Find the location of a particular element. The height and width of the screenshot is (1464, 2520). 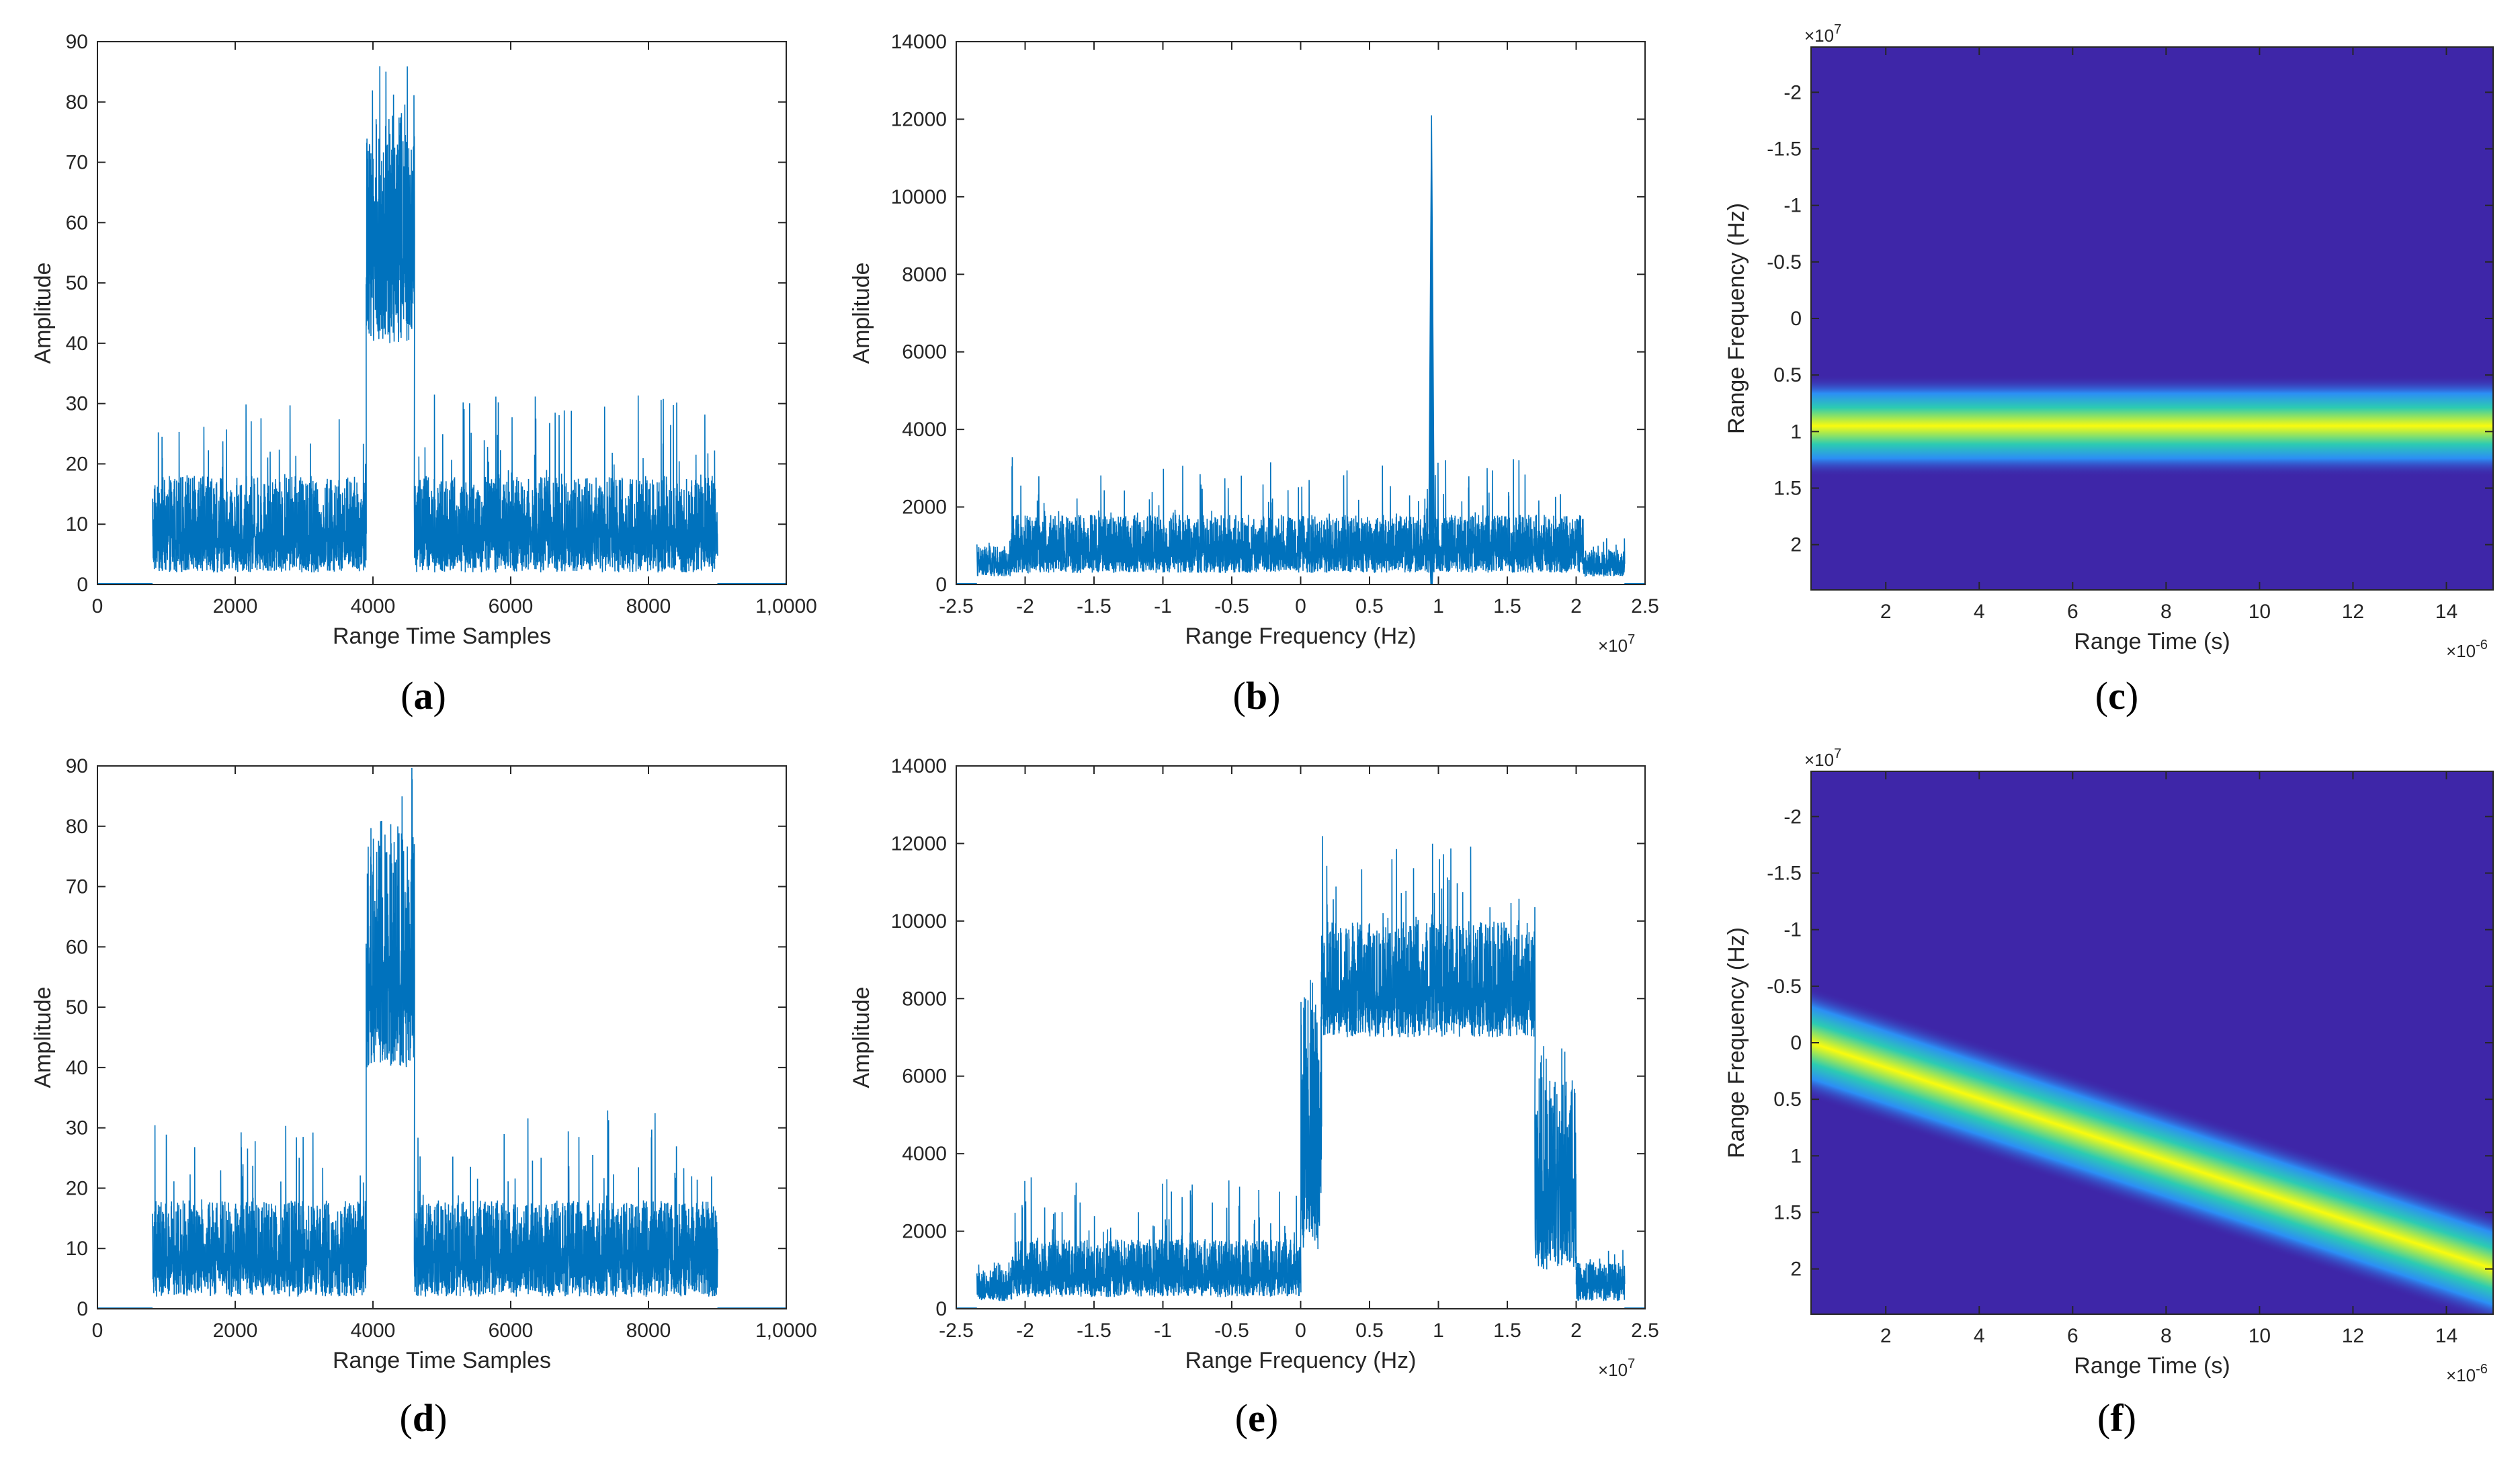

y-tick-label: 0.5 is located at coordinates (1787, 375).